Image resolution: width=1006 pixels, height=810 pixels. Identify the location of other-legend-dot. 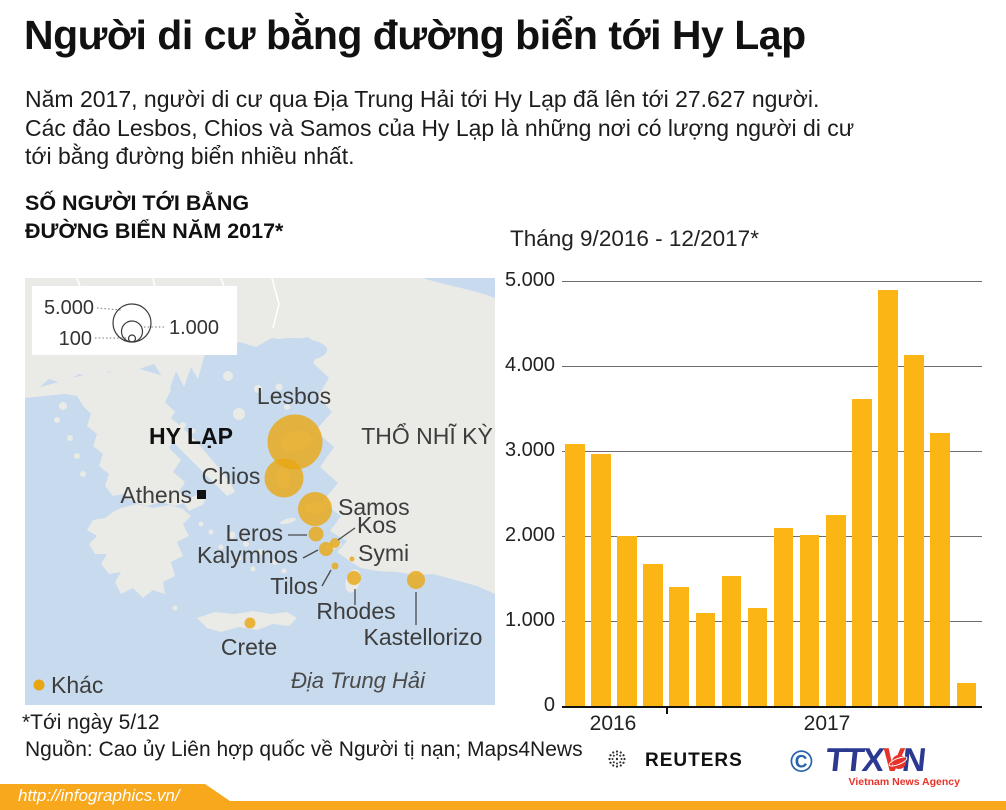
(39, 685).